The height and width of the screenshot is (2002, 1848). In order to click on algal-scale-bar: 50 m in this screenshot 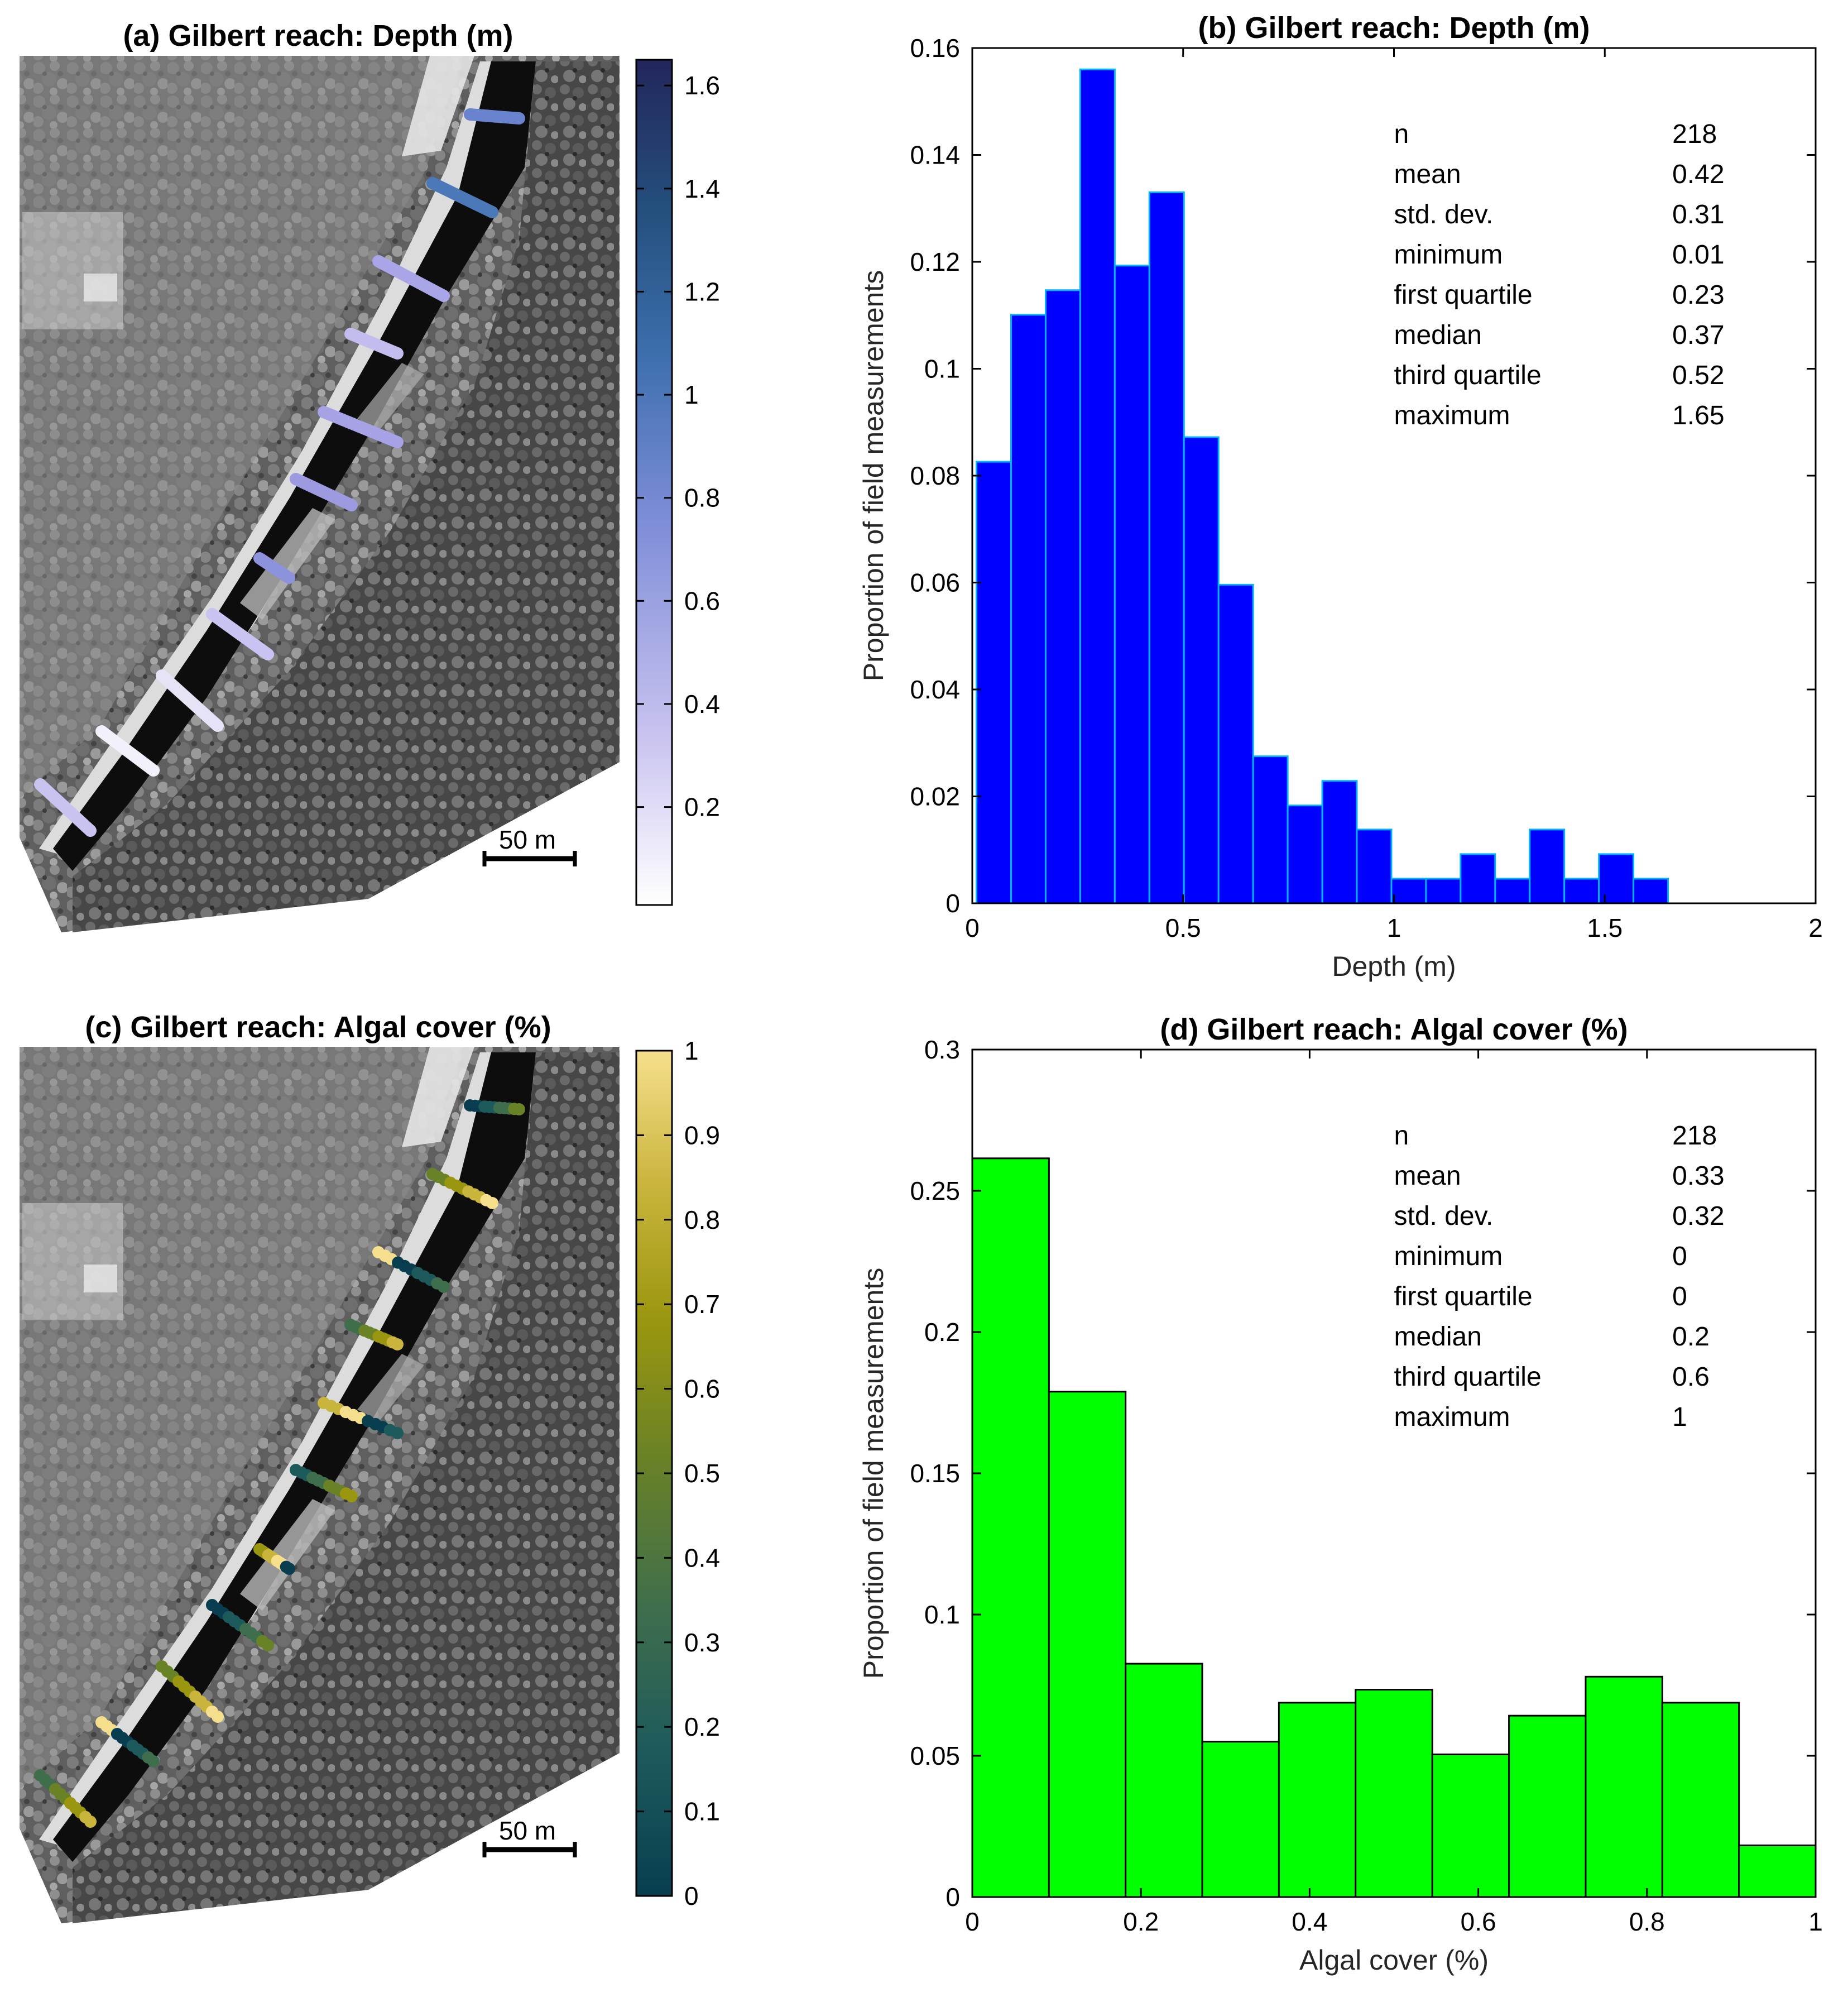, I will do `click(529, 1836)`.